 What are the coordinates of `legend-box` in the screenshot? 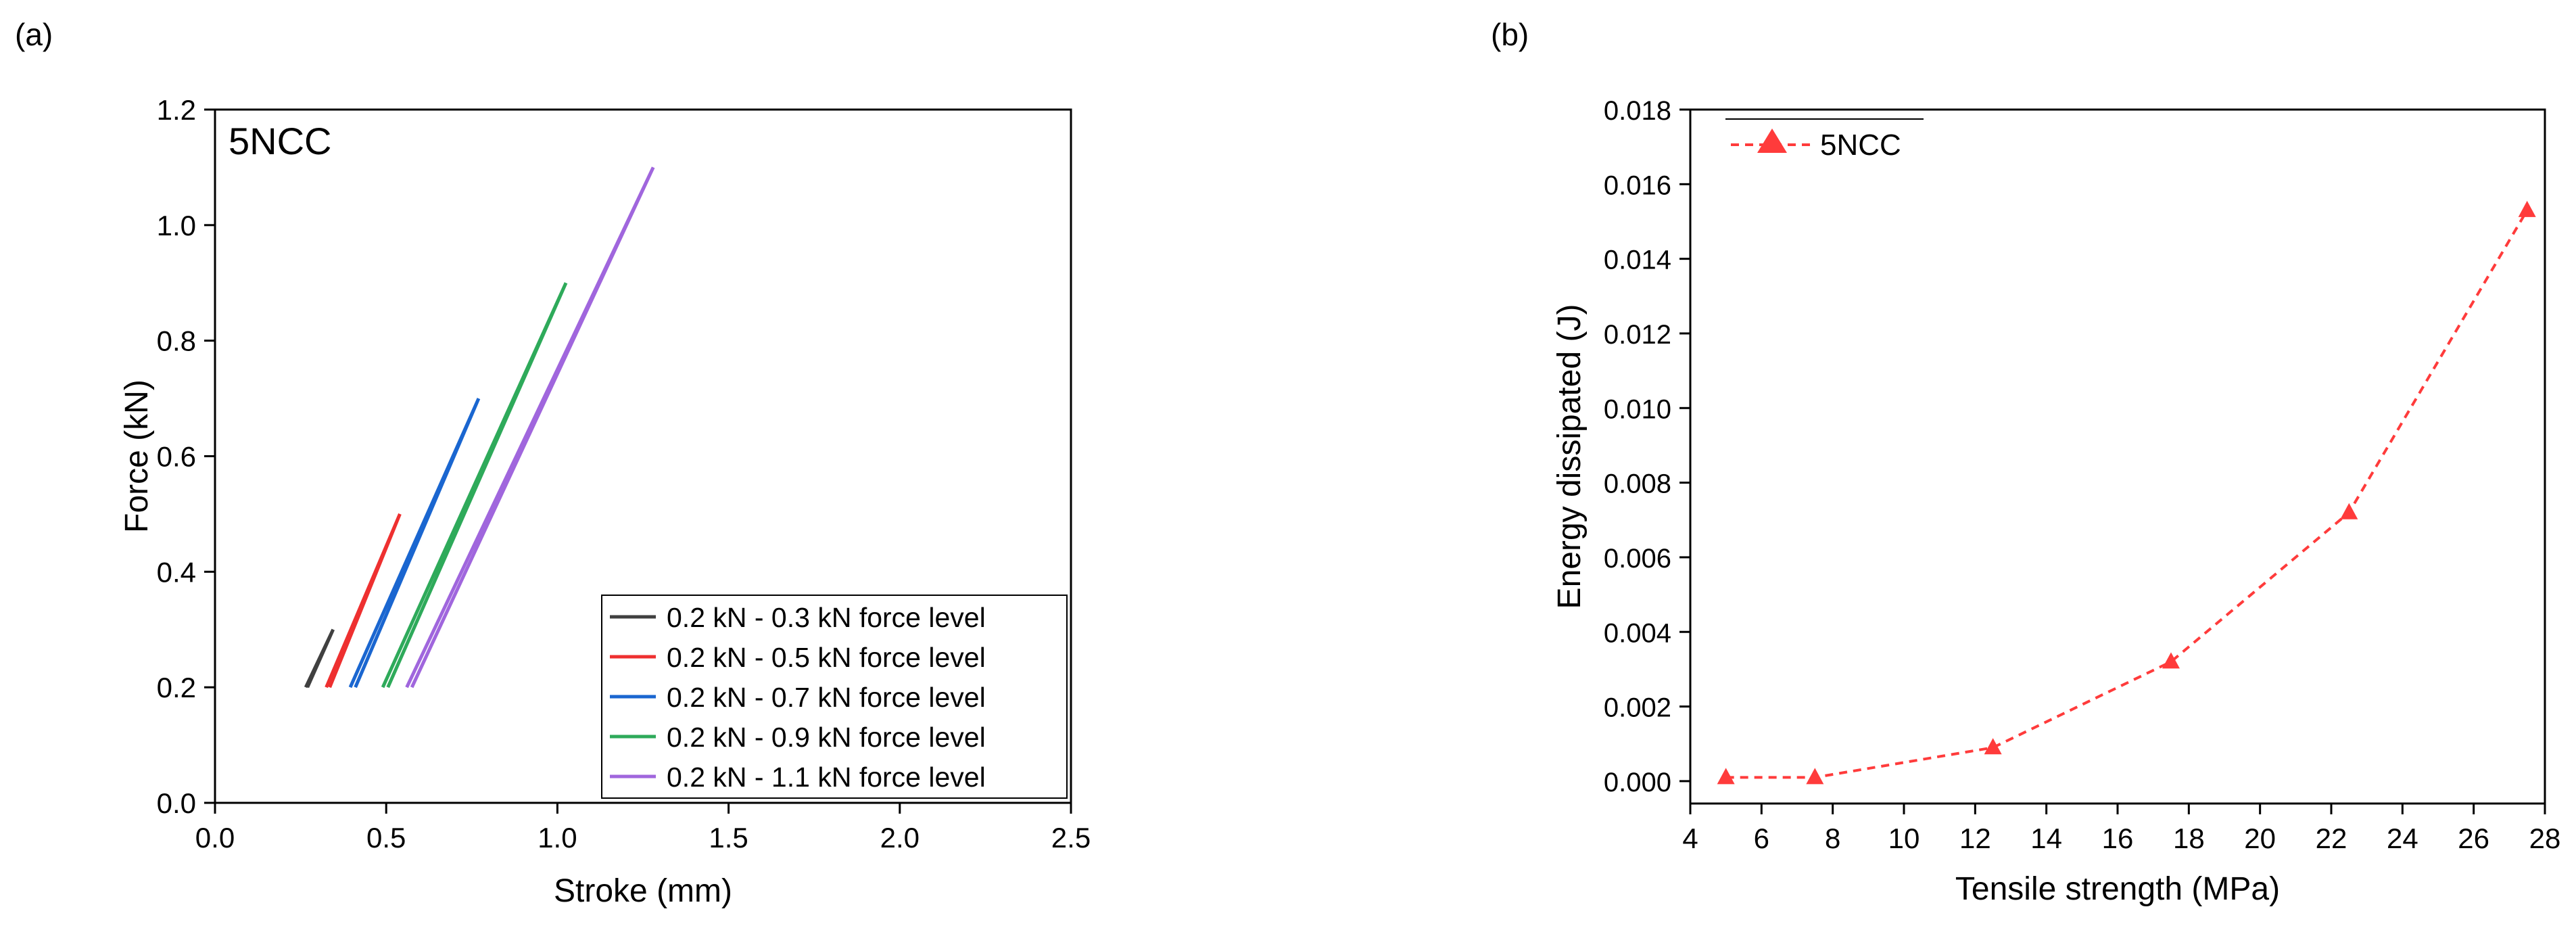 It's located at (834, 697).